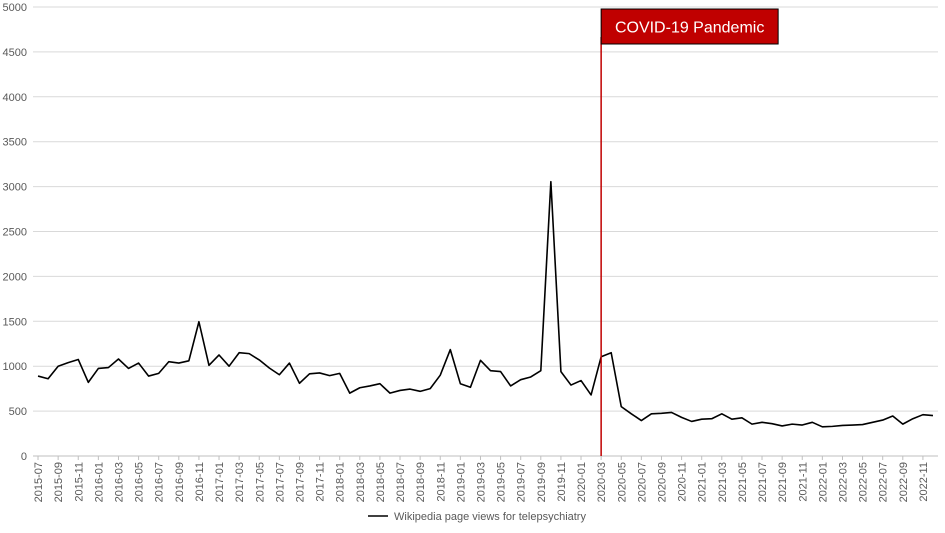 Image resolution: width=945 pixels, height=533 pixels. I want to click on x-tick-label: 2019-07, so click(522, 482).